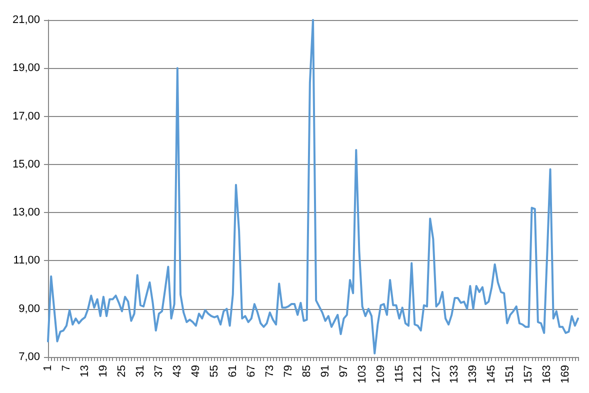 This screenshot has width=589, height=393. Describe the element at coordinates (232, 371) in the screenshot. I see `x-tick-label: 61` at that location.